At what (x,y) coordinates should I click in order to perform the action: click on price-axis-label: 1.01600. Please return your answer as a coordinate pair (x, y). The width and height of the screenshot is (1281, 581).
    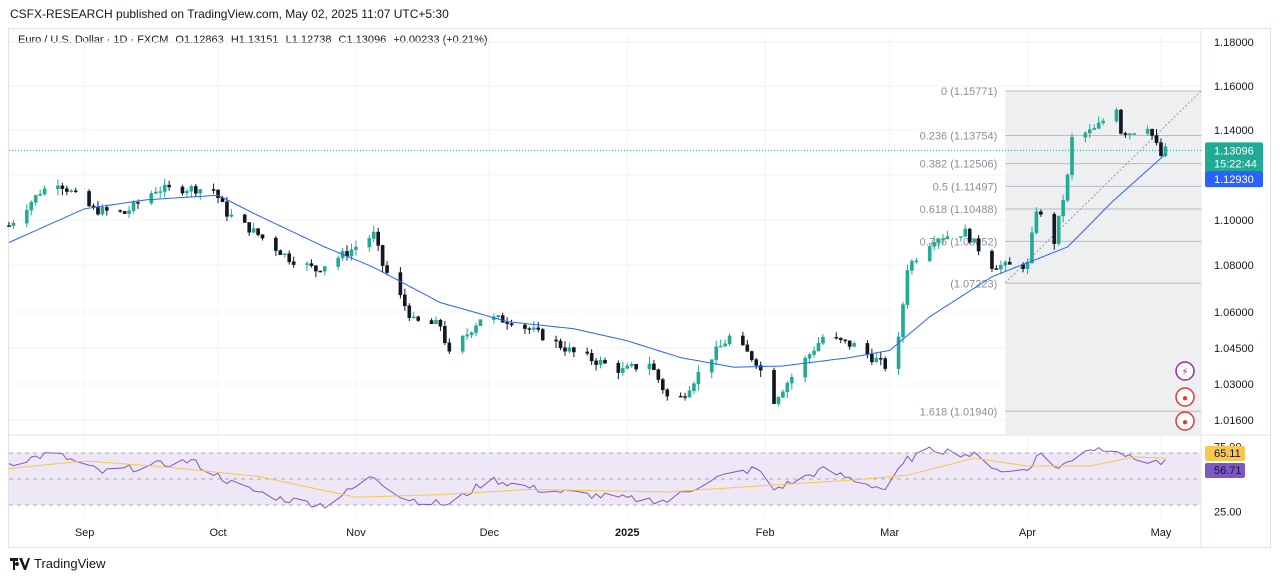
    Looking at the image, I should click on (1234, 421).